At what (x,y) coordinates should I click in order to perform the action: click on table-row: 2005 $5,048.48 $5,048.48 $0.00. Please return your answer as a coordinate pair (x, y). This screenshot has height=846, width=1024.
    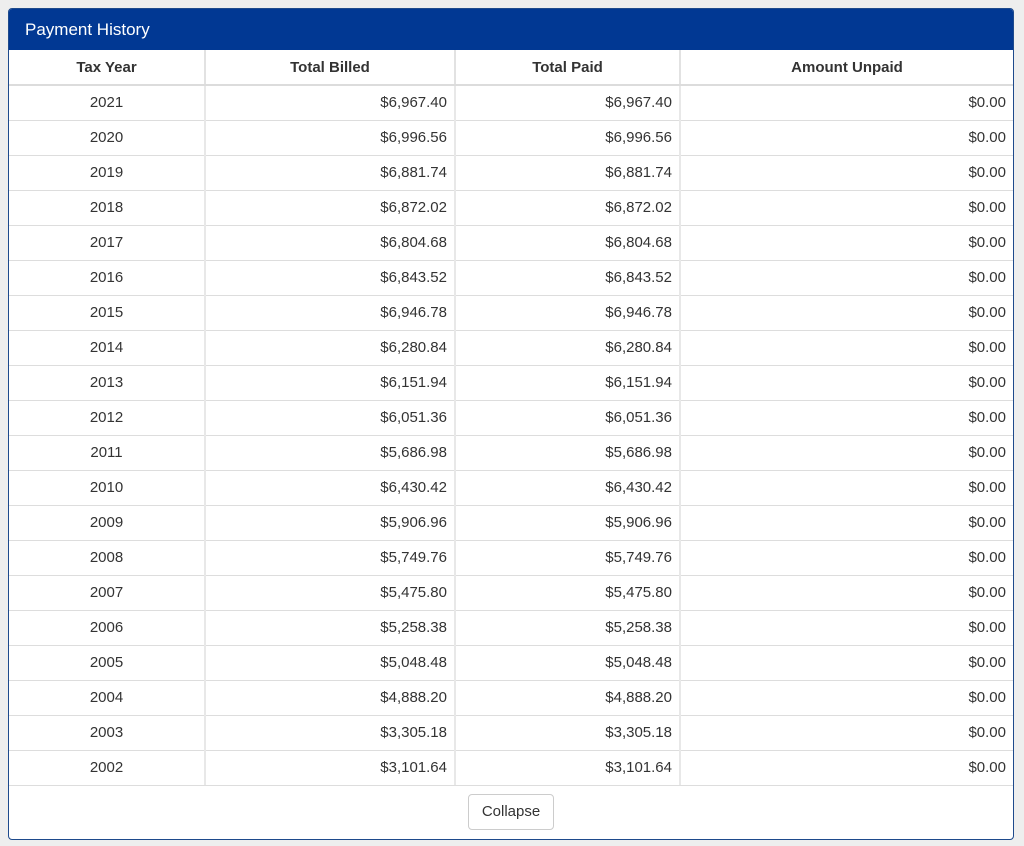
    Looking at the image, I should click on (511, 662).